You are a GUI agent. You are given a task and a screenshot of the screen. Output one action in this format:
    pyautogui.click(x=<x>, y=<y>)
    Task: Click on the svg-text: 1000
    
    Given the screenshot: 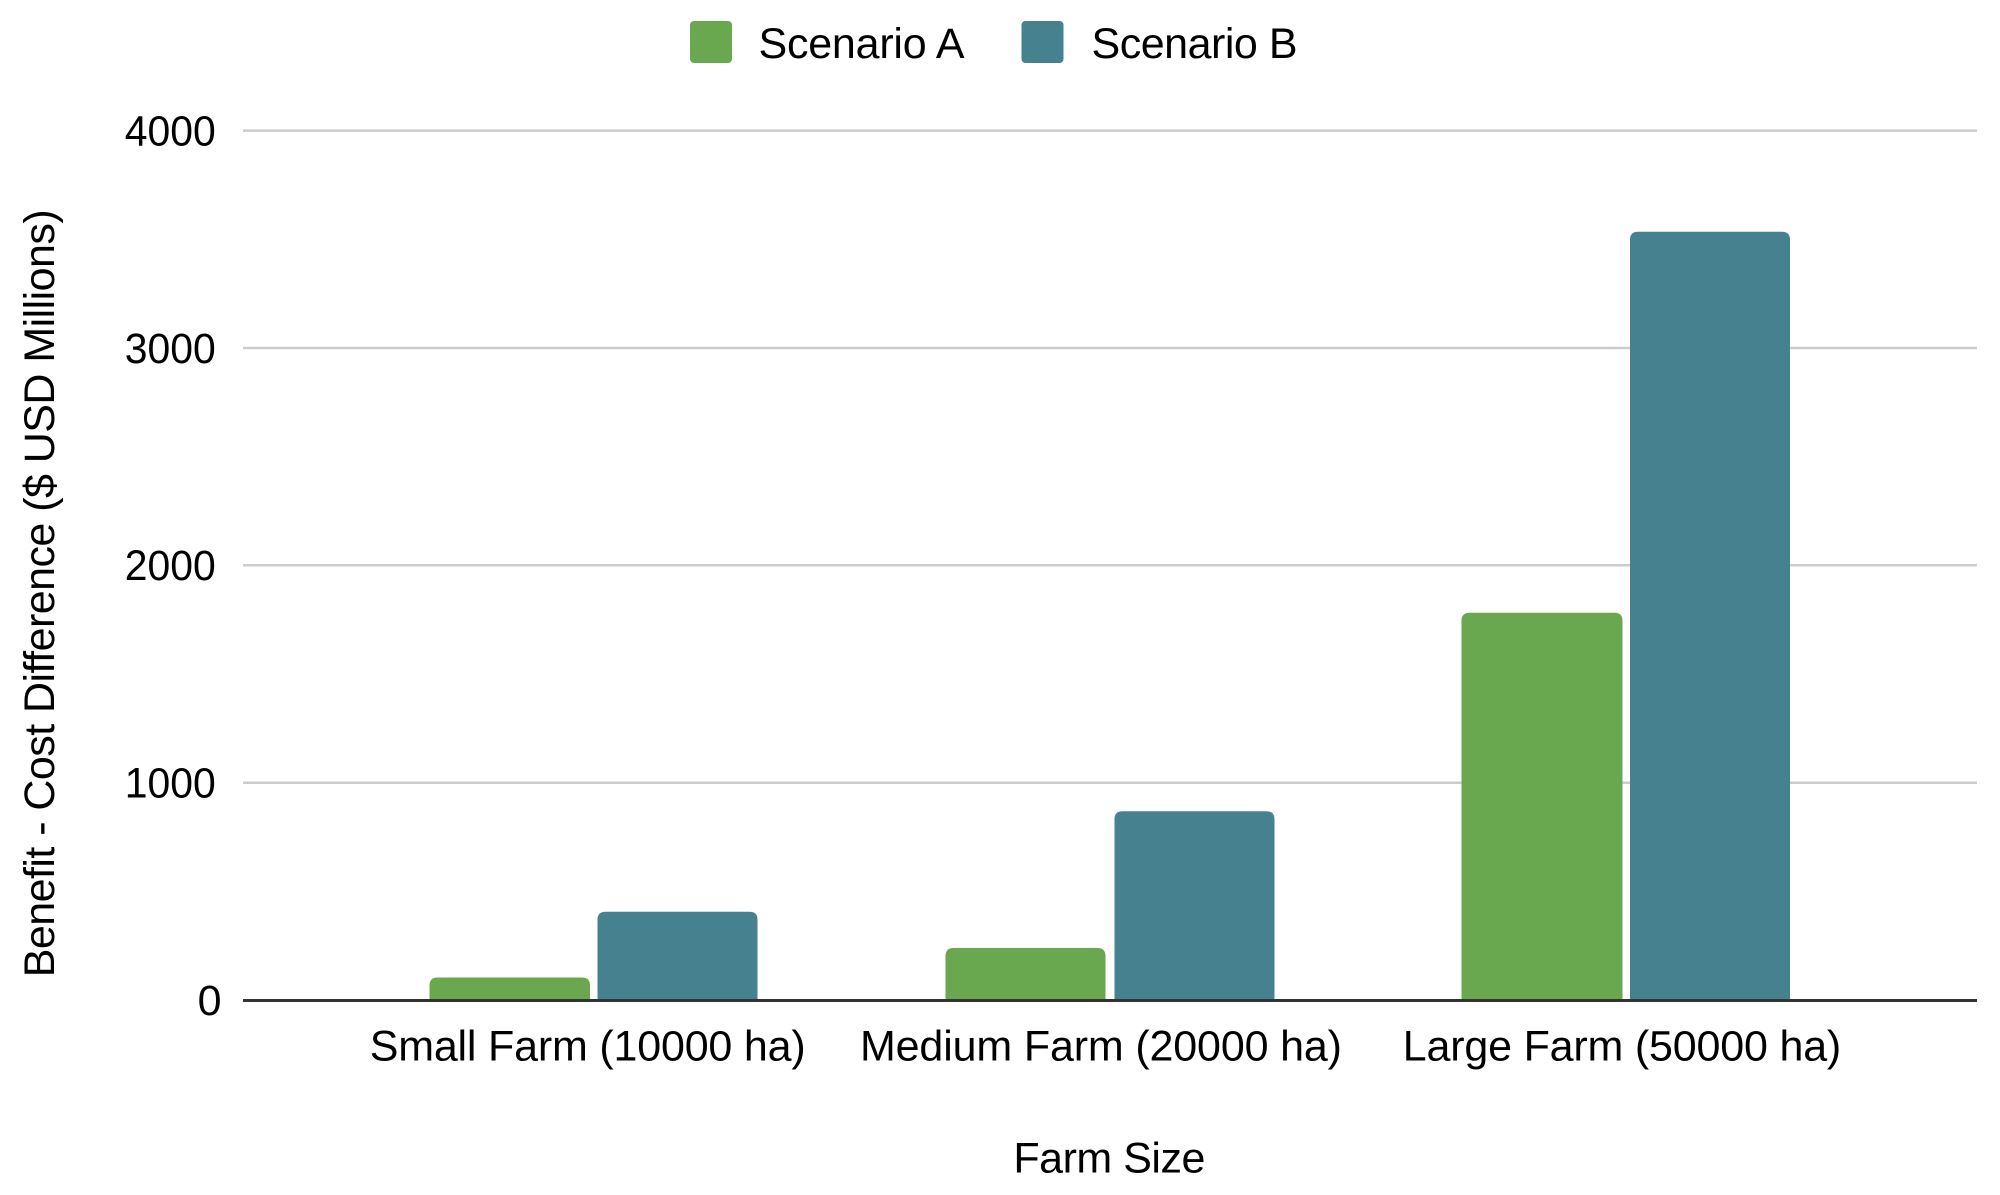 What is the action you would take?
    pyautogui.click(x=170, y=784)
    